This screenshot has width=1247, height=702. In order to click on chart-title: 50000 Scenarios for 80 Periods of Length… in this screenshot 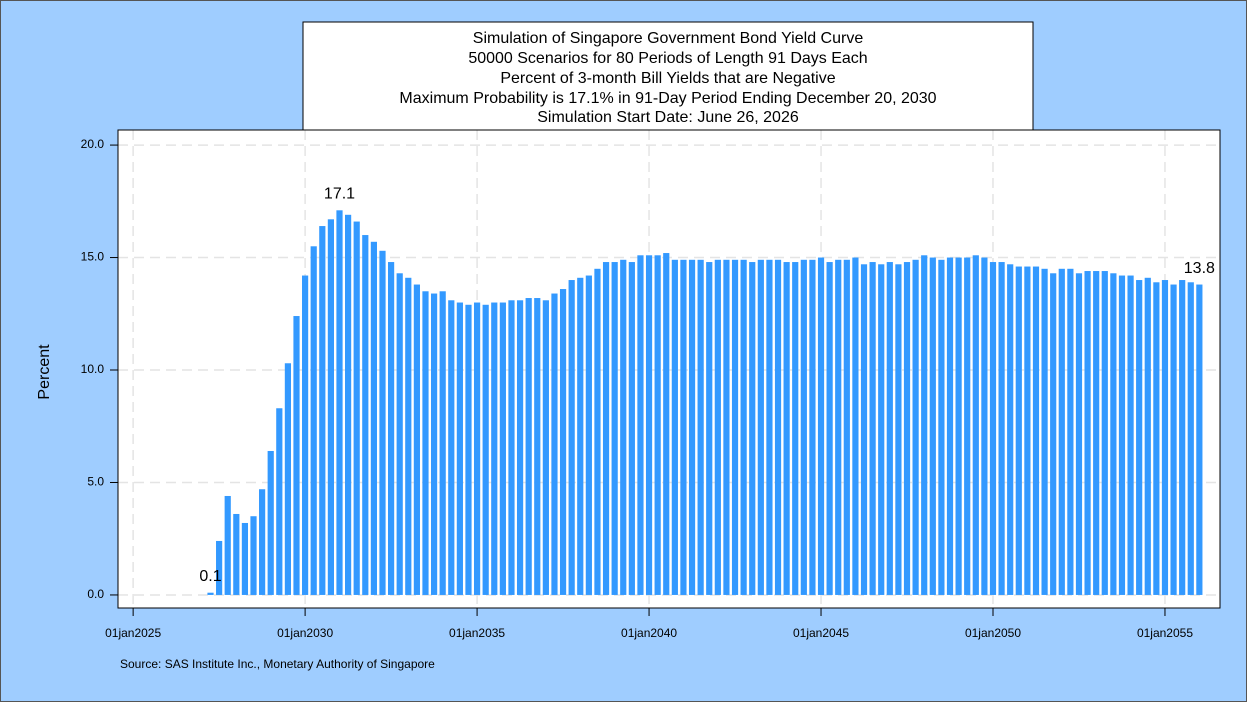, I will do `click(667, 58)`.